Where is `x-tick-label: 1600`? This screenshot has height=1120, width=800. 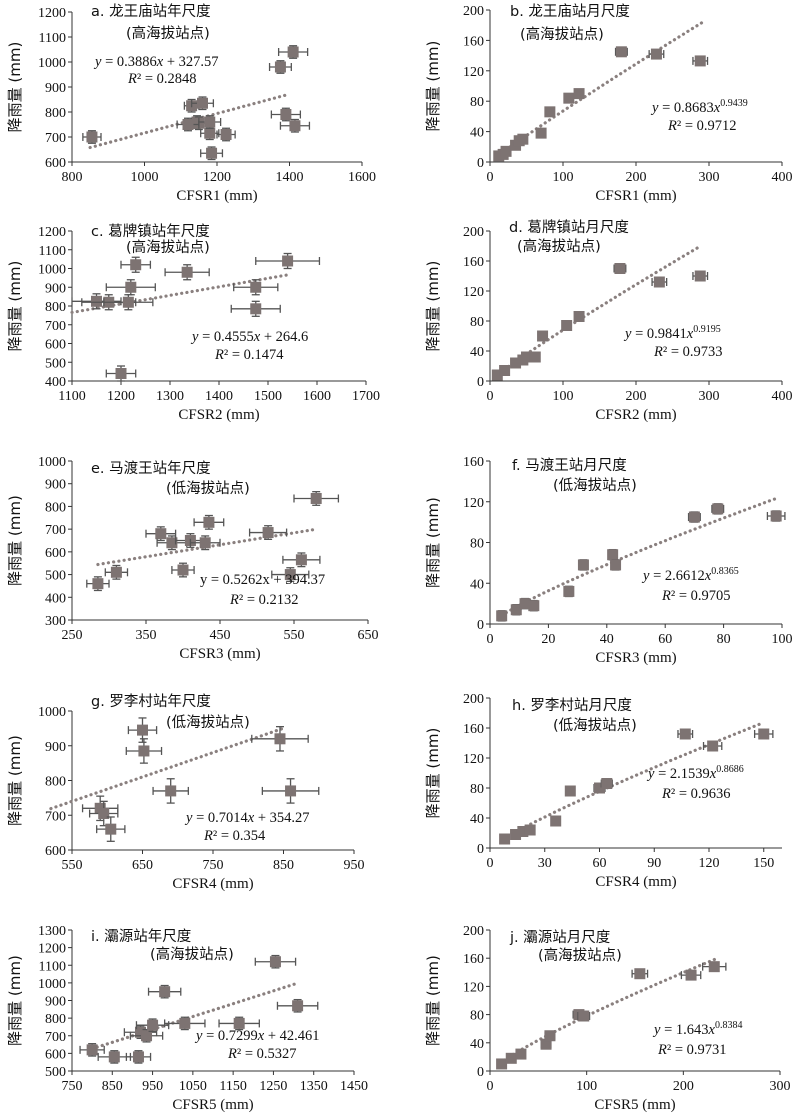
x-tick-label: 1600 is located at coordinates (317, 396).